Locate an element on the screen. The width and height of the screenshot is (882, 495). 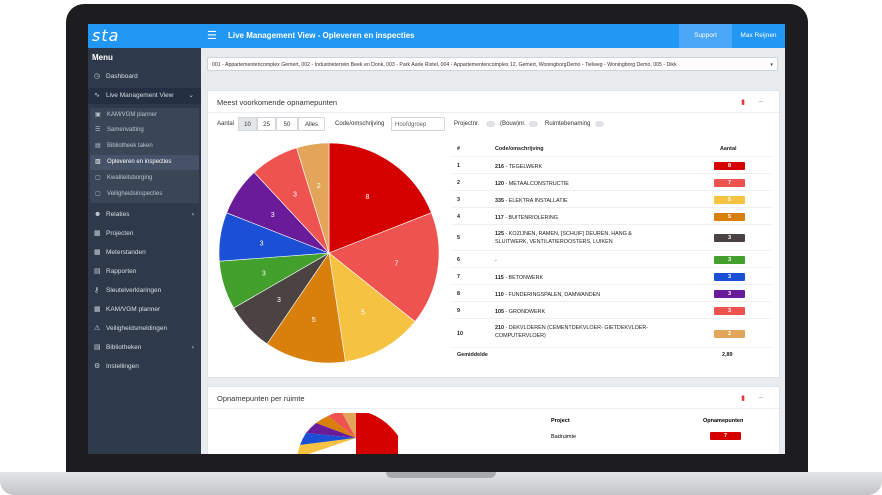
aantal-label: Aantal is located at coordinates (226, 124).